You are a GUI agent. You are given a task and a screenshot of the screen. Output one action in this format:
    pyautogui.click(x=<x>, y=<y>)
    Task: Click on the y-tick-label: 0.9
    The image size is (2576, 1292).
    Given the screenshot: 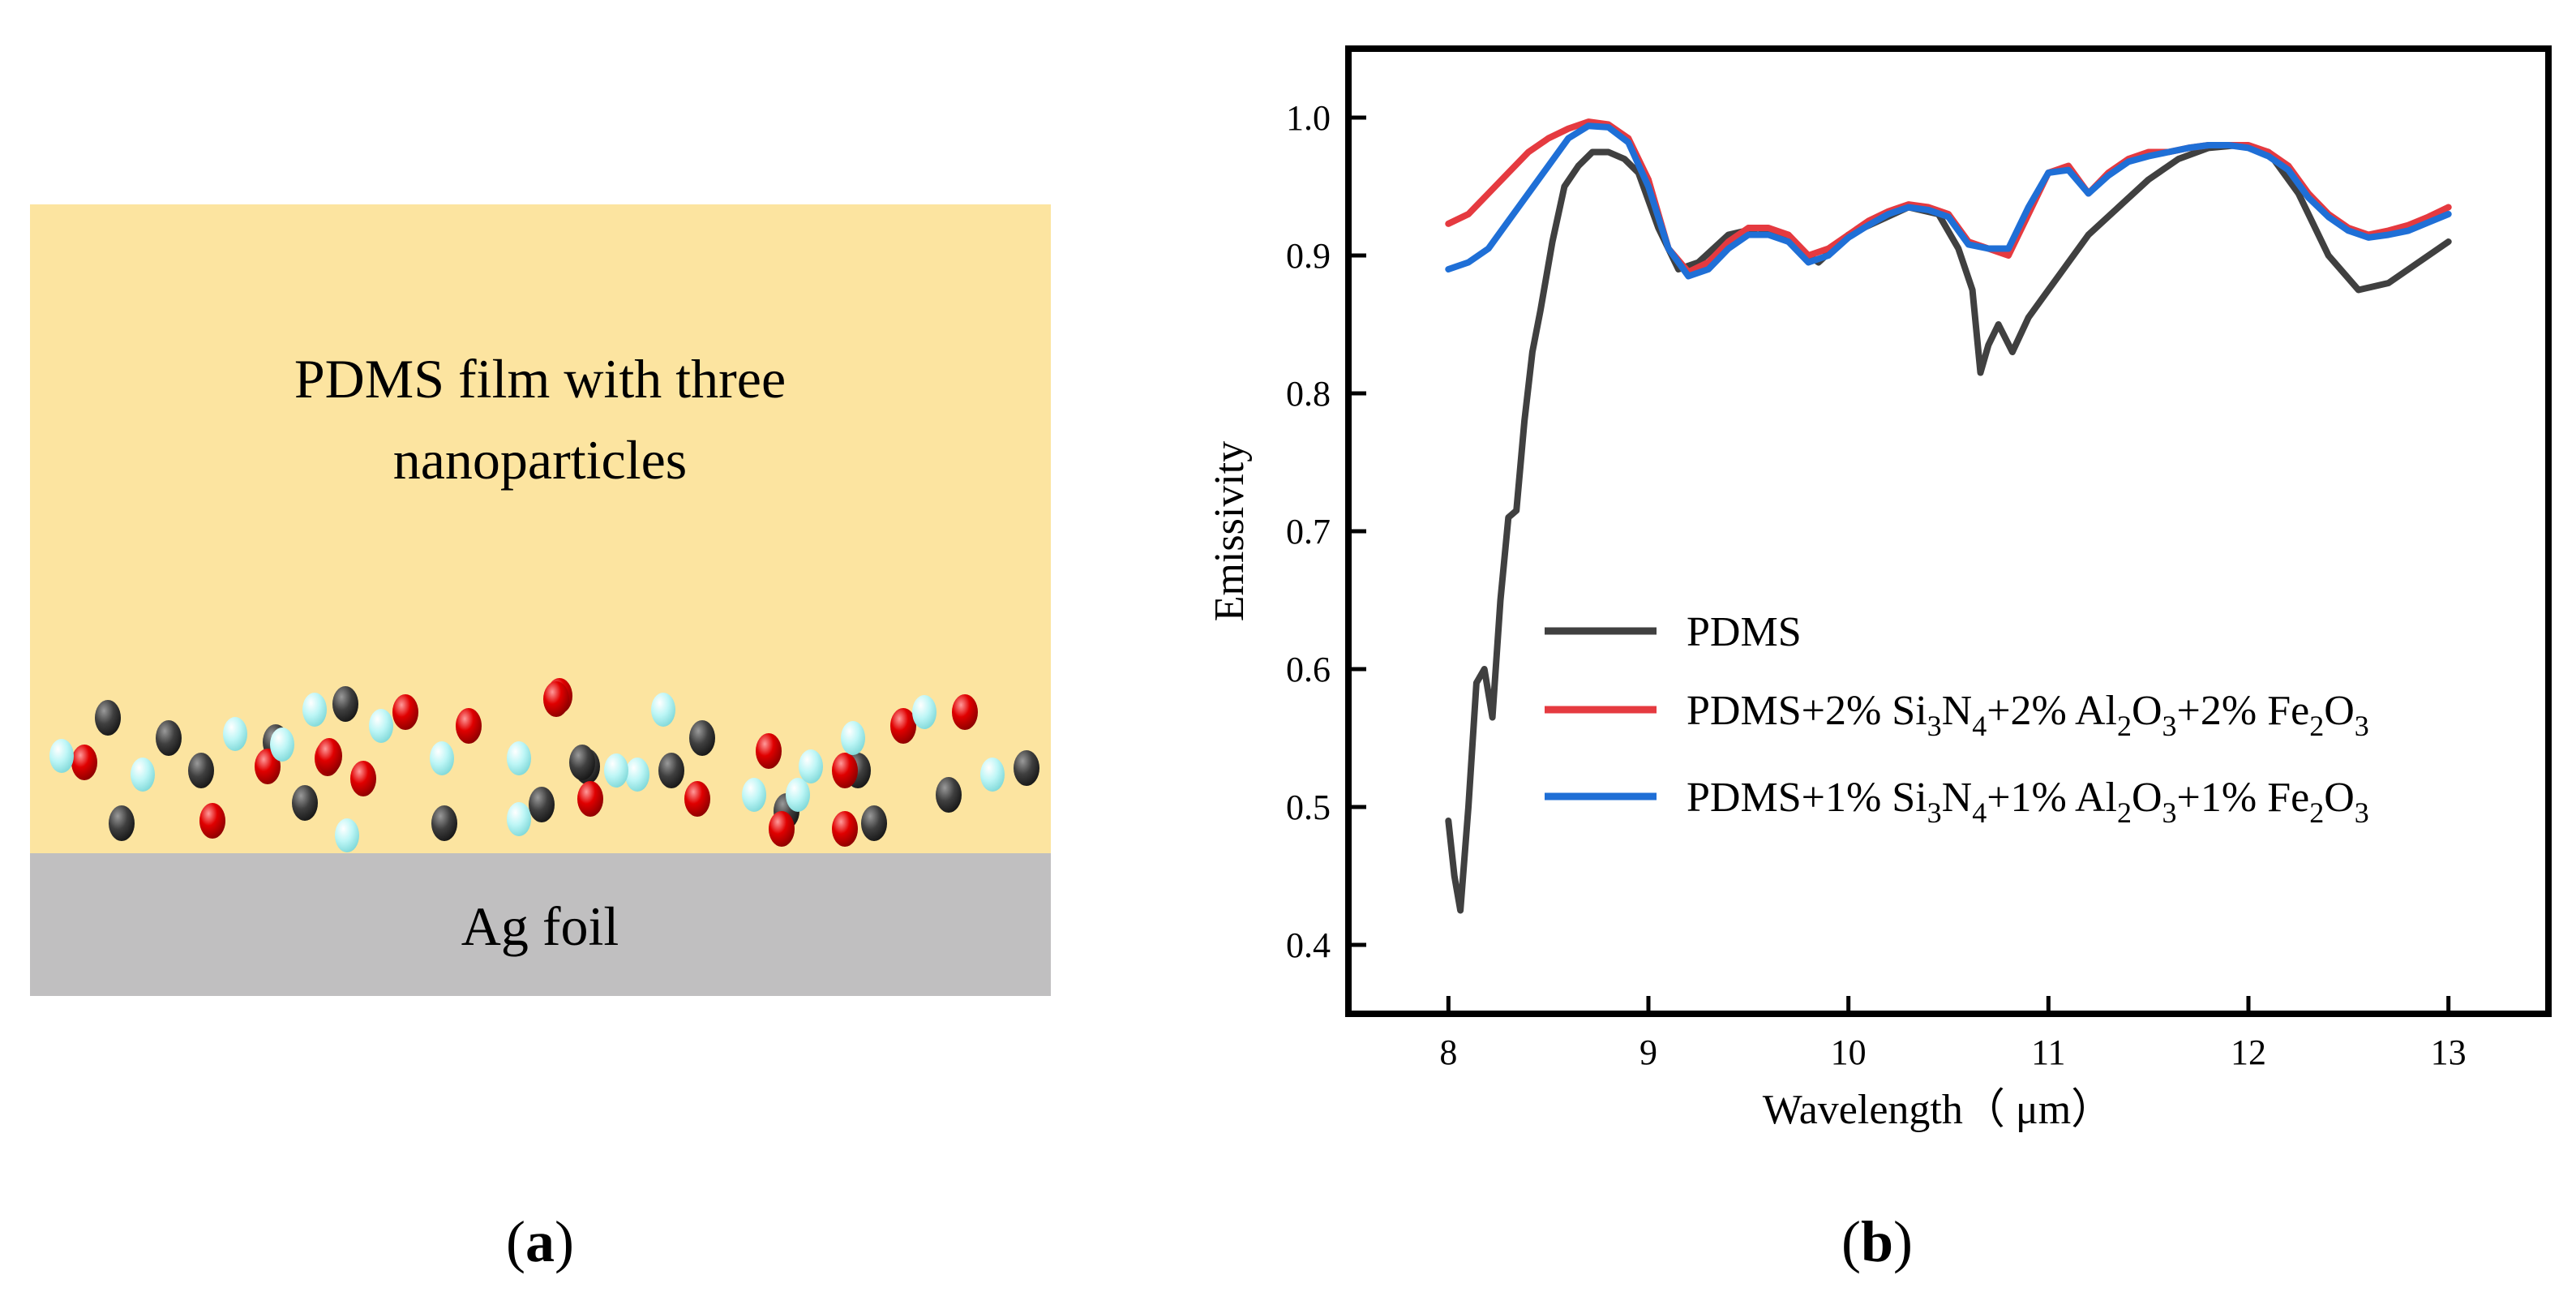 What is the action you would take?
    pyautogui.click(x=1308, y=256)
    